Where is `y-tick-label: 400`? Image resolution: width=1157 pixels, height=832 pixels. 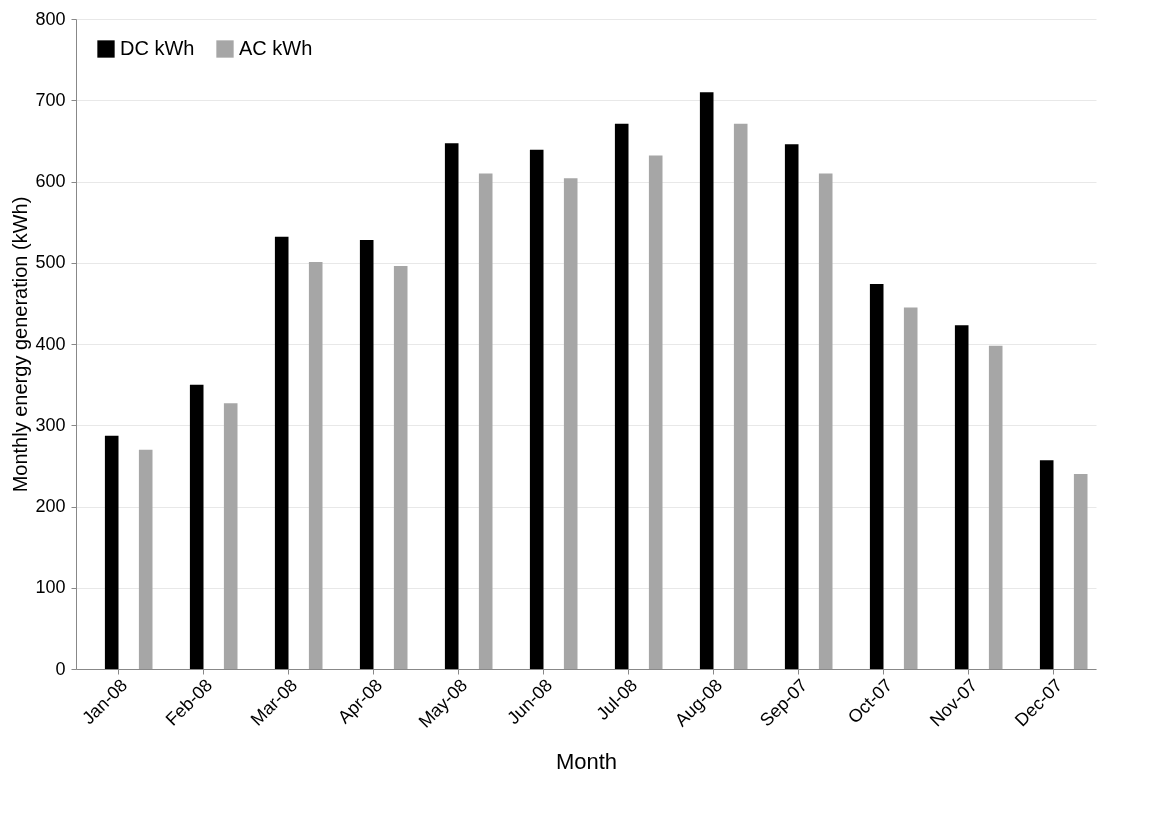 y-tick-label: 400 is located at coordinates (50, 343).